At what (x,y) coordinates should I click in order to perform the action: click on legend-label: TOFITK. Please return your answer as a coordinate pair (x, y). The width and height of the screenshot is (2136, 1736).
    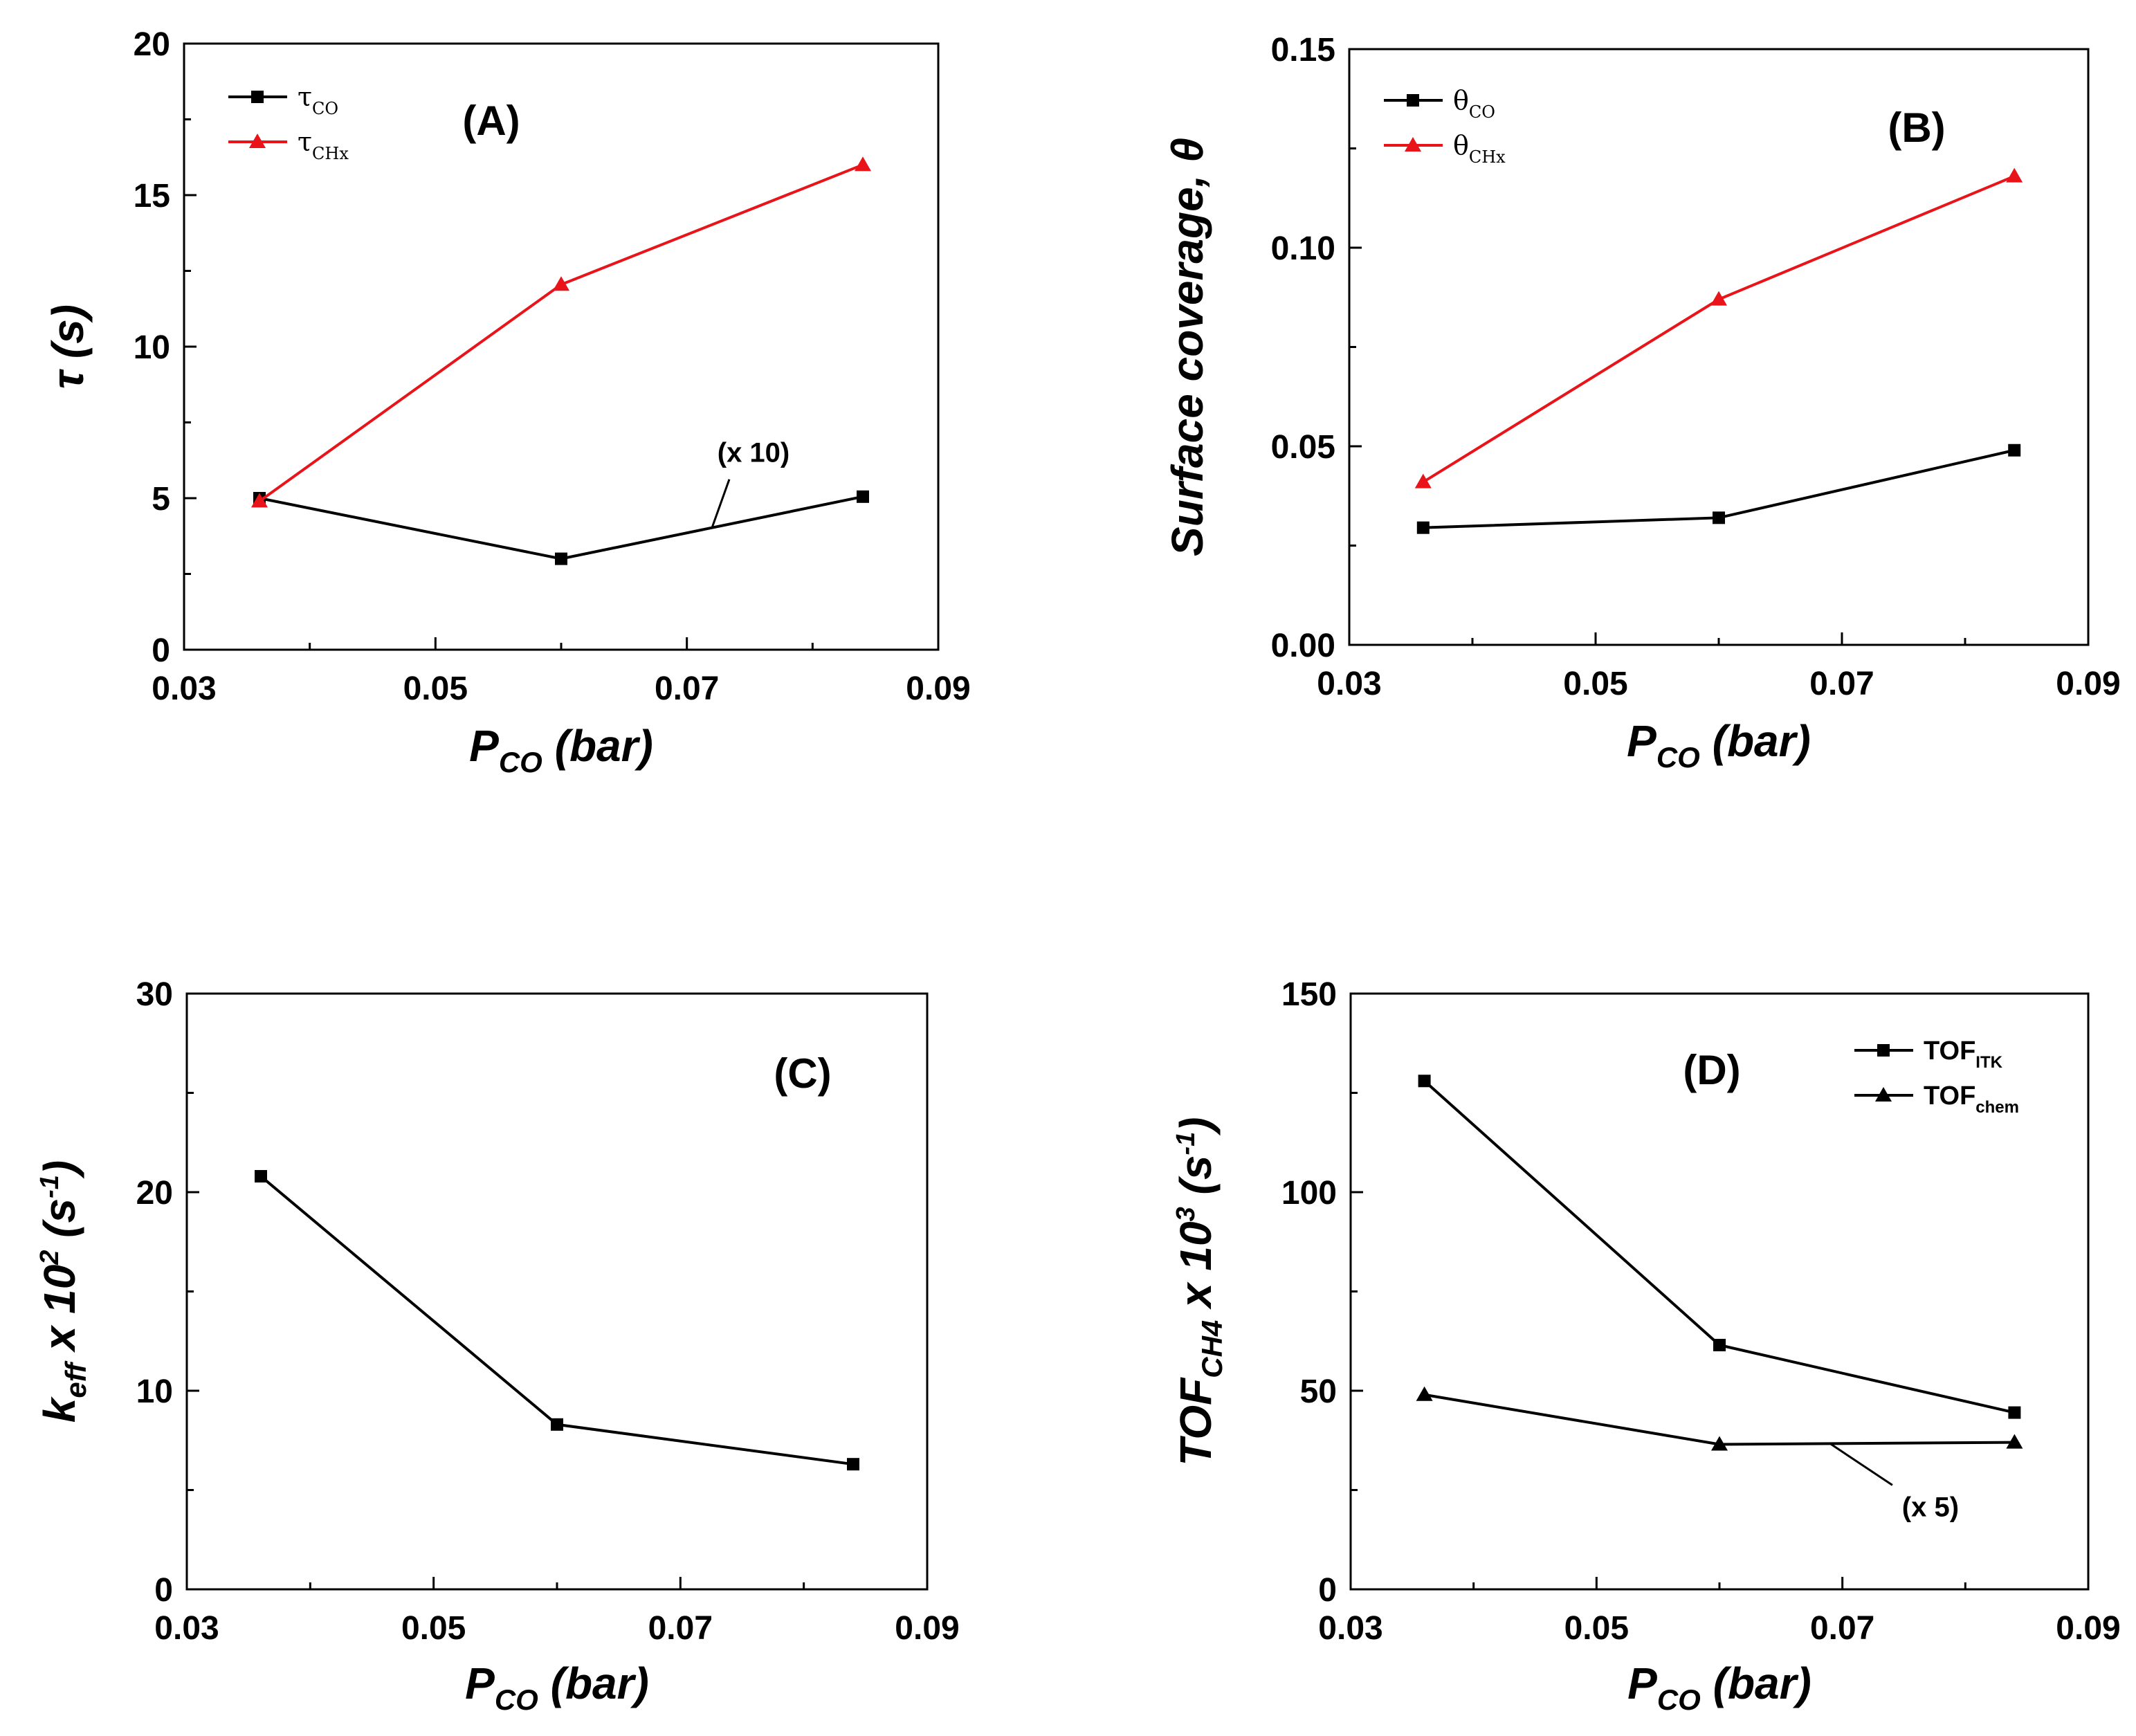
    Looking at the image, I should click on (1964, 1054).